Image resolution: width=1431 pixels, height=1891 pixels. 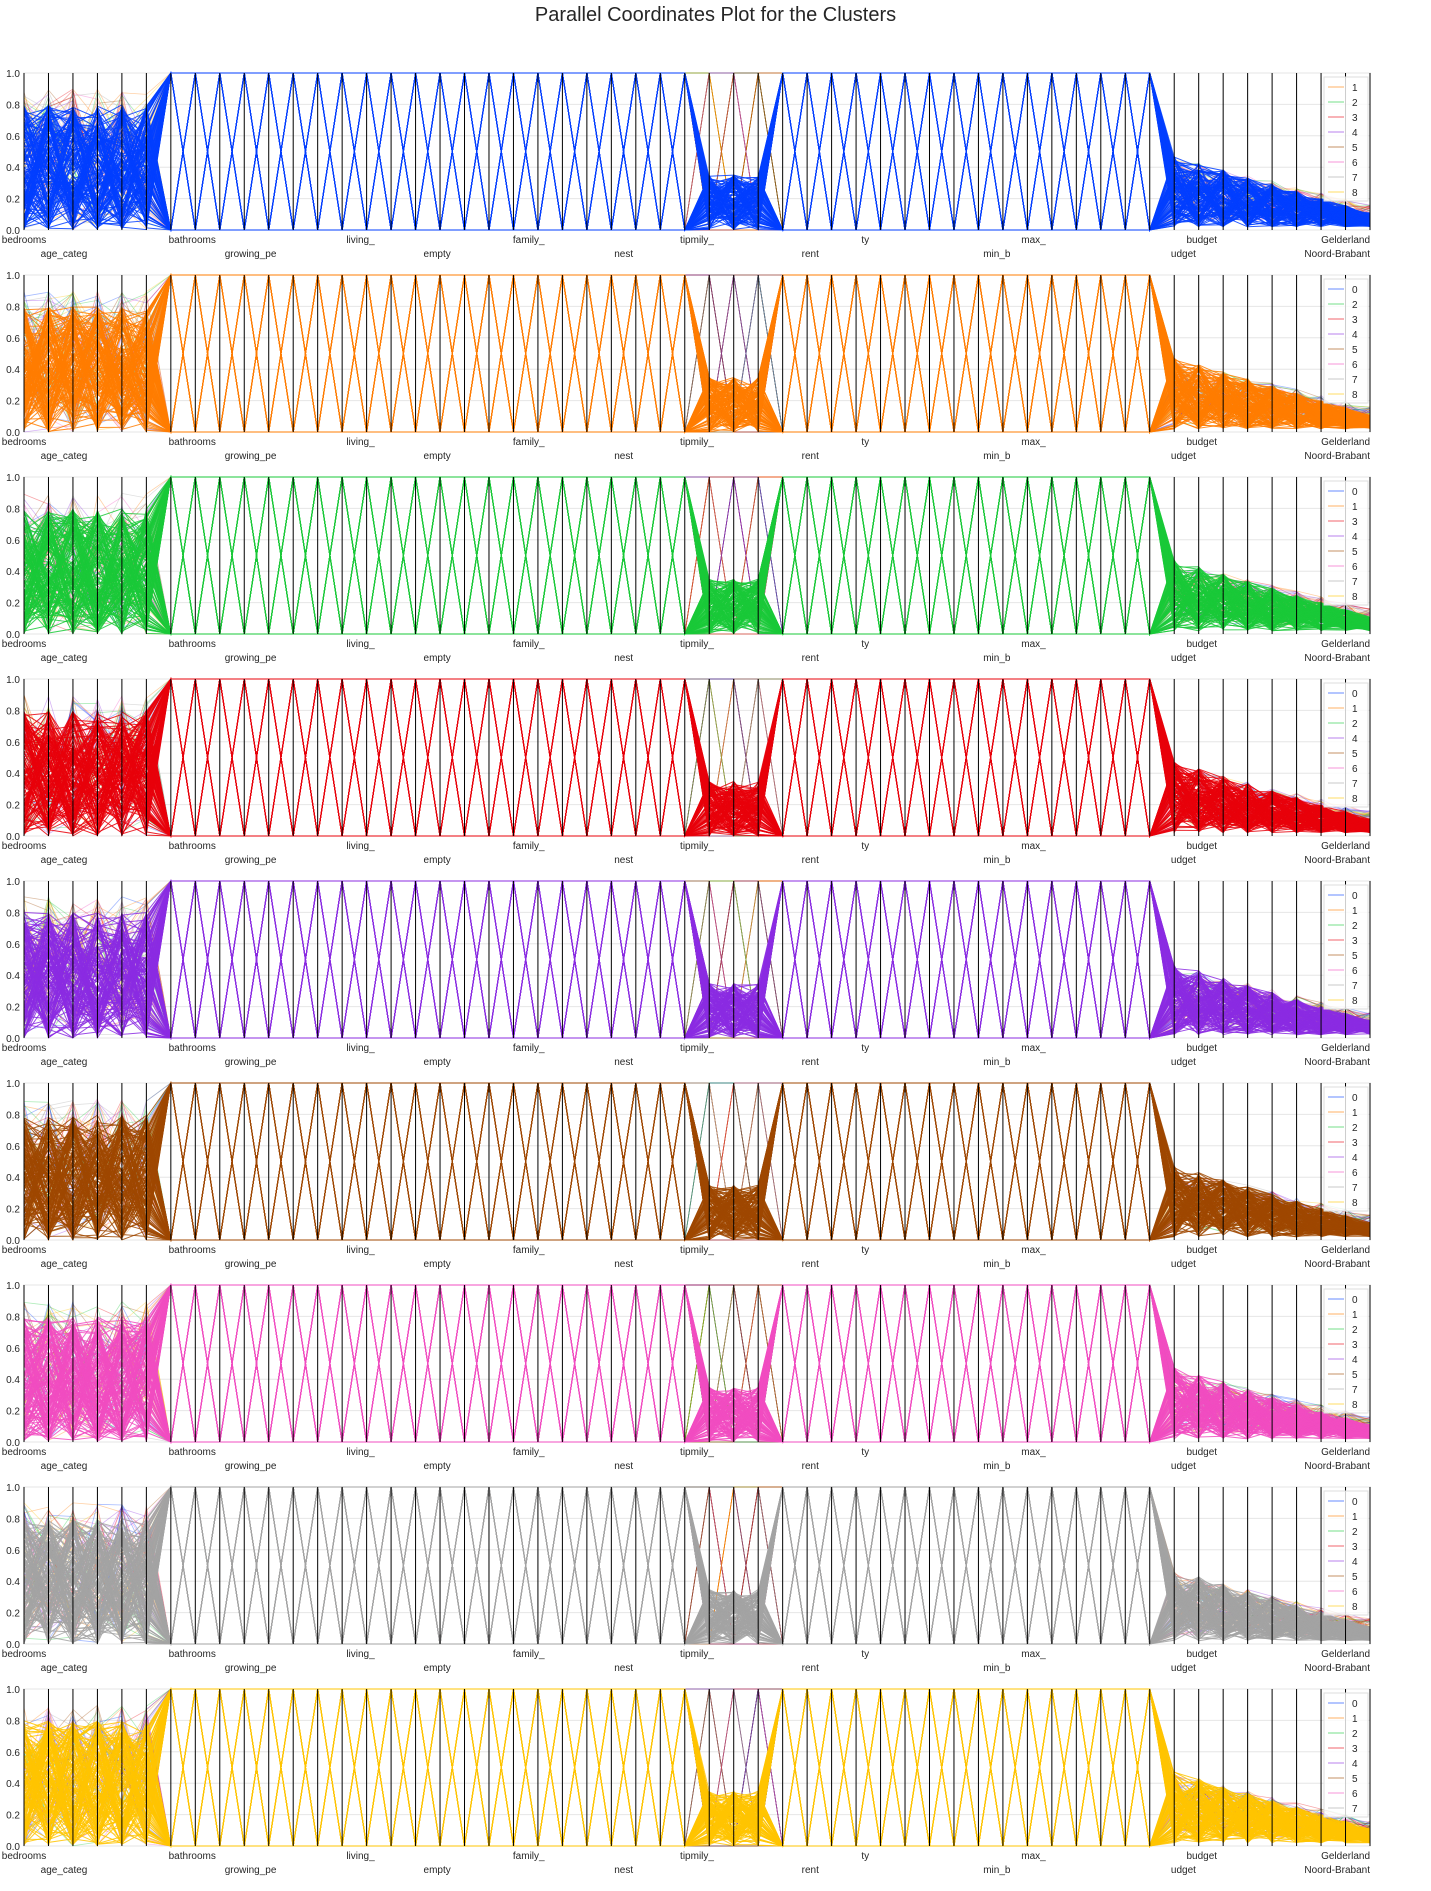 I want to click on legend-entry: 5, so click(x=1355, y=148).